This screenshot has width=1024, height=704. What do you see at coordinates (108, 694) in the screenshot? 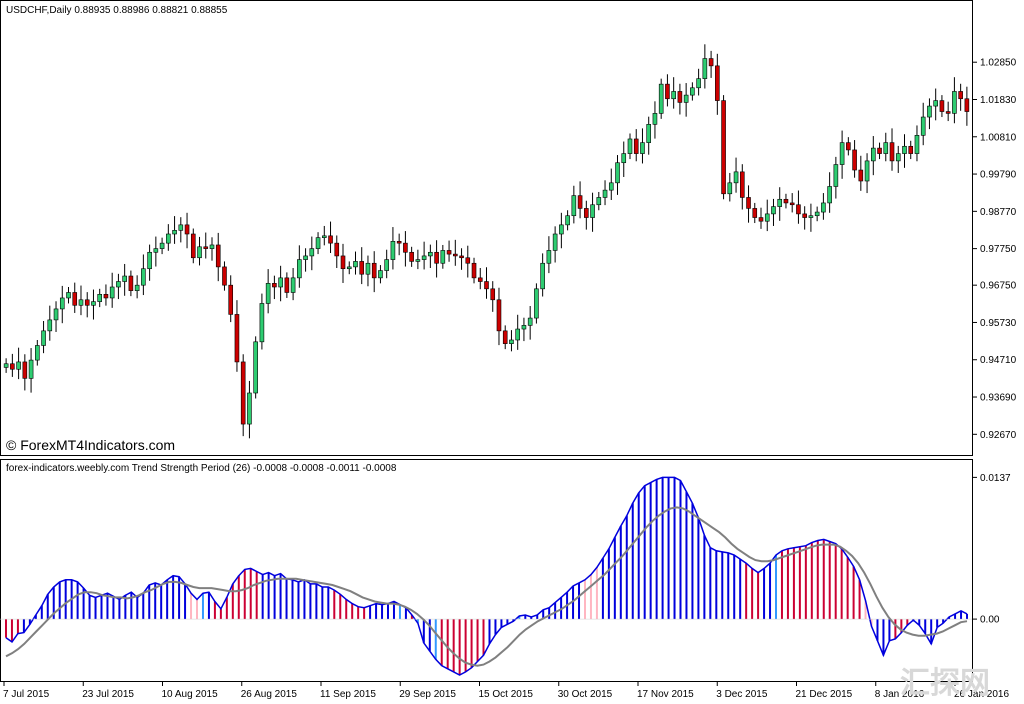
I see `time-tick-label: 23 Jul 2015` at bounding box center [108, 694].